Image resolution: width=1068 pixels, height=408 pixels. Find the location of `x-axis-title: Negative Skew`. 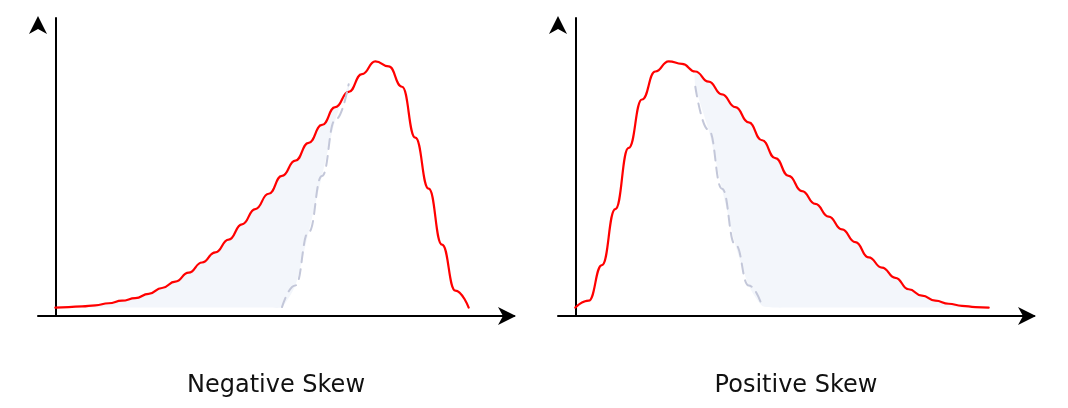

x-axis-title: Negative Skew is located at coordinates (276, 384).